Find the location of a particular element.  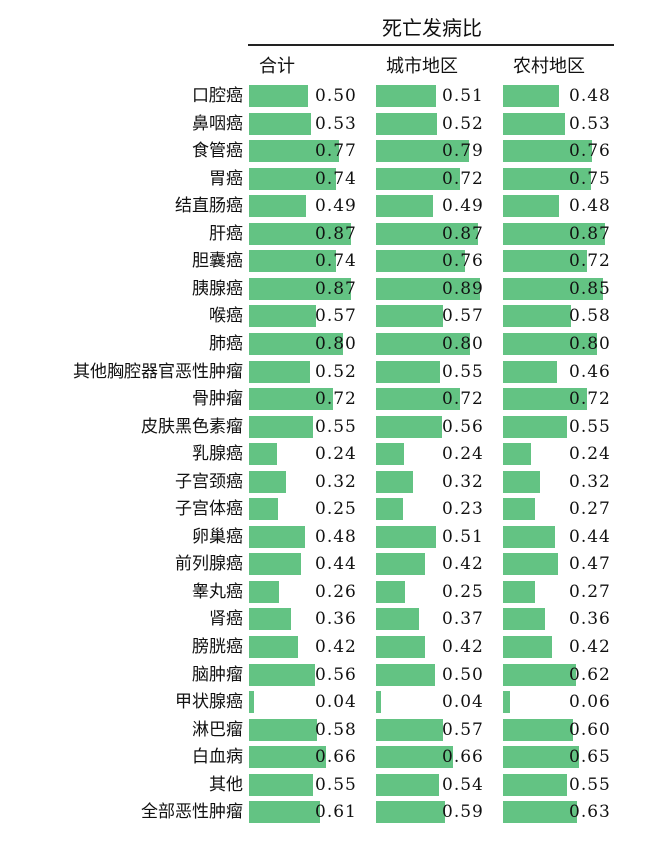

category-label: 子宫体癌 is located at coordinates (209, 509).